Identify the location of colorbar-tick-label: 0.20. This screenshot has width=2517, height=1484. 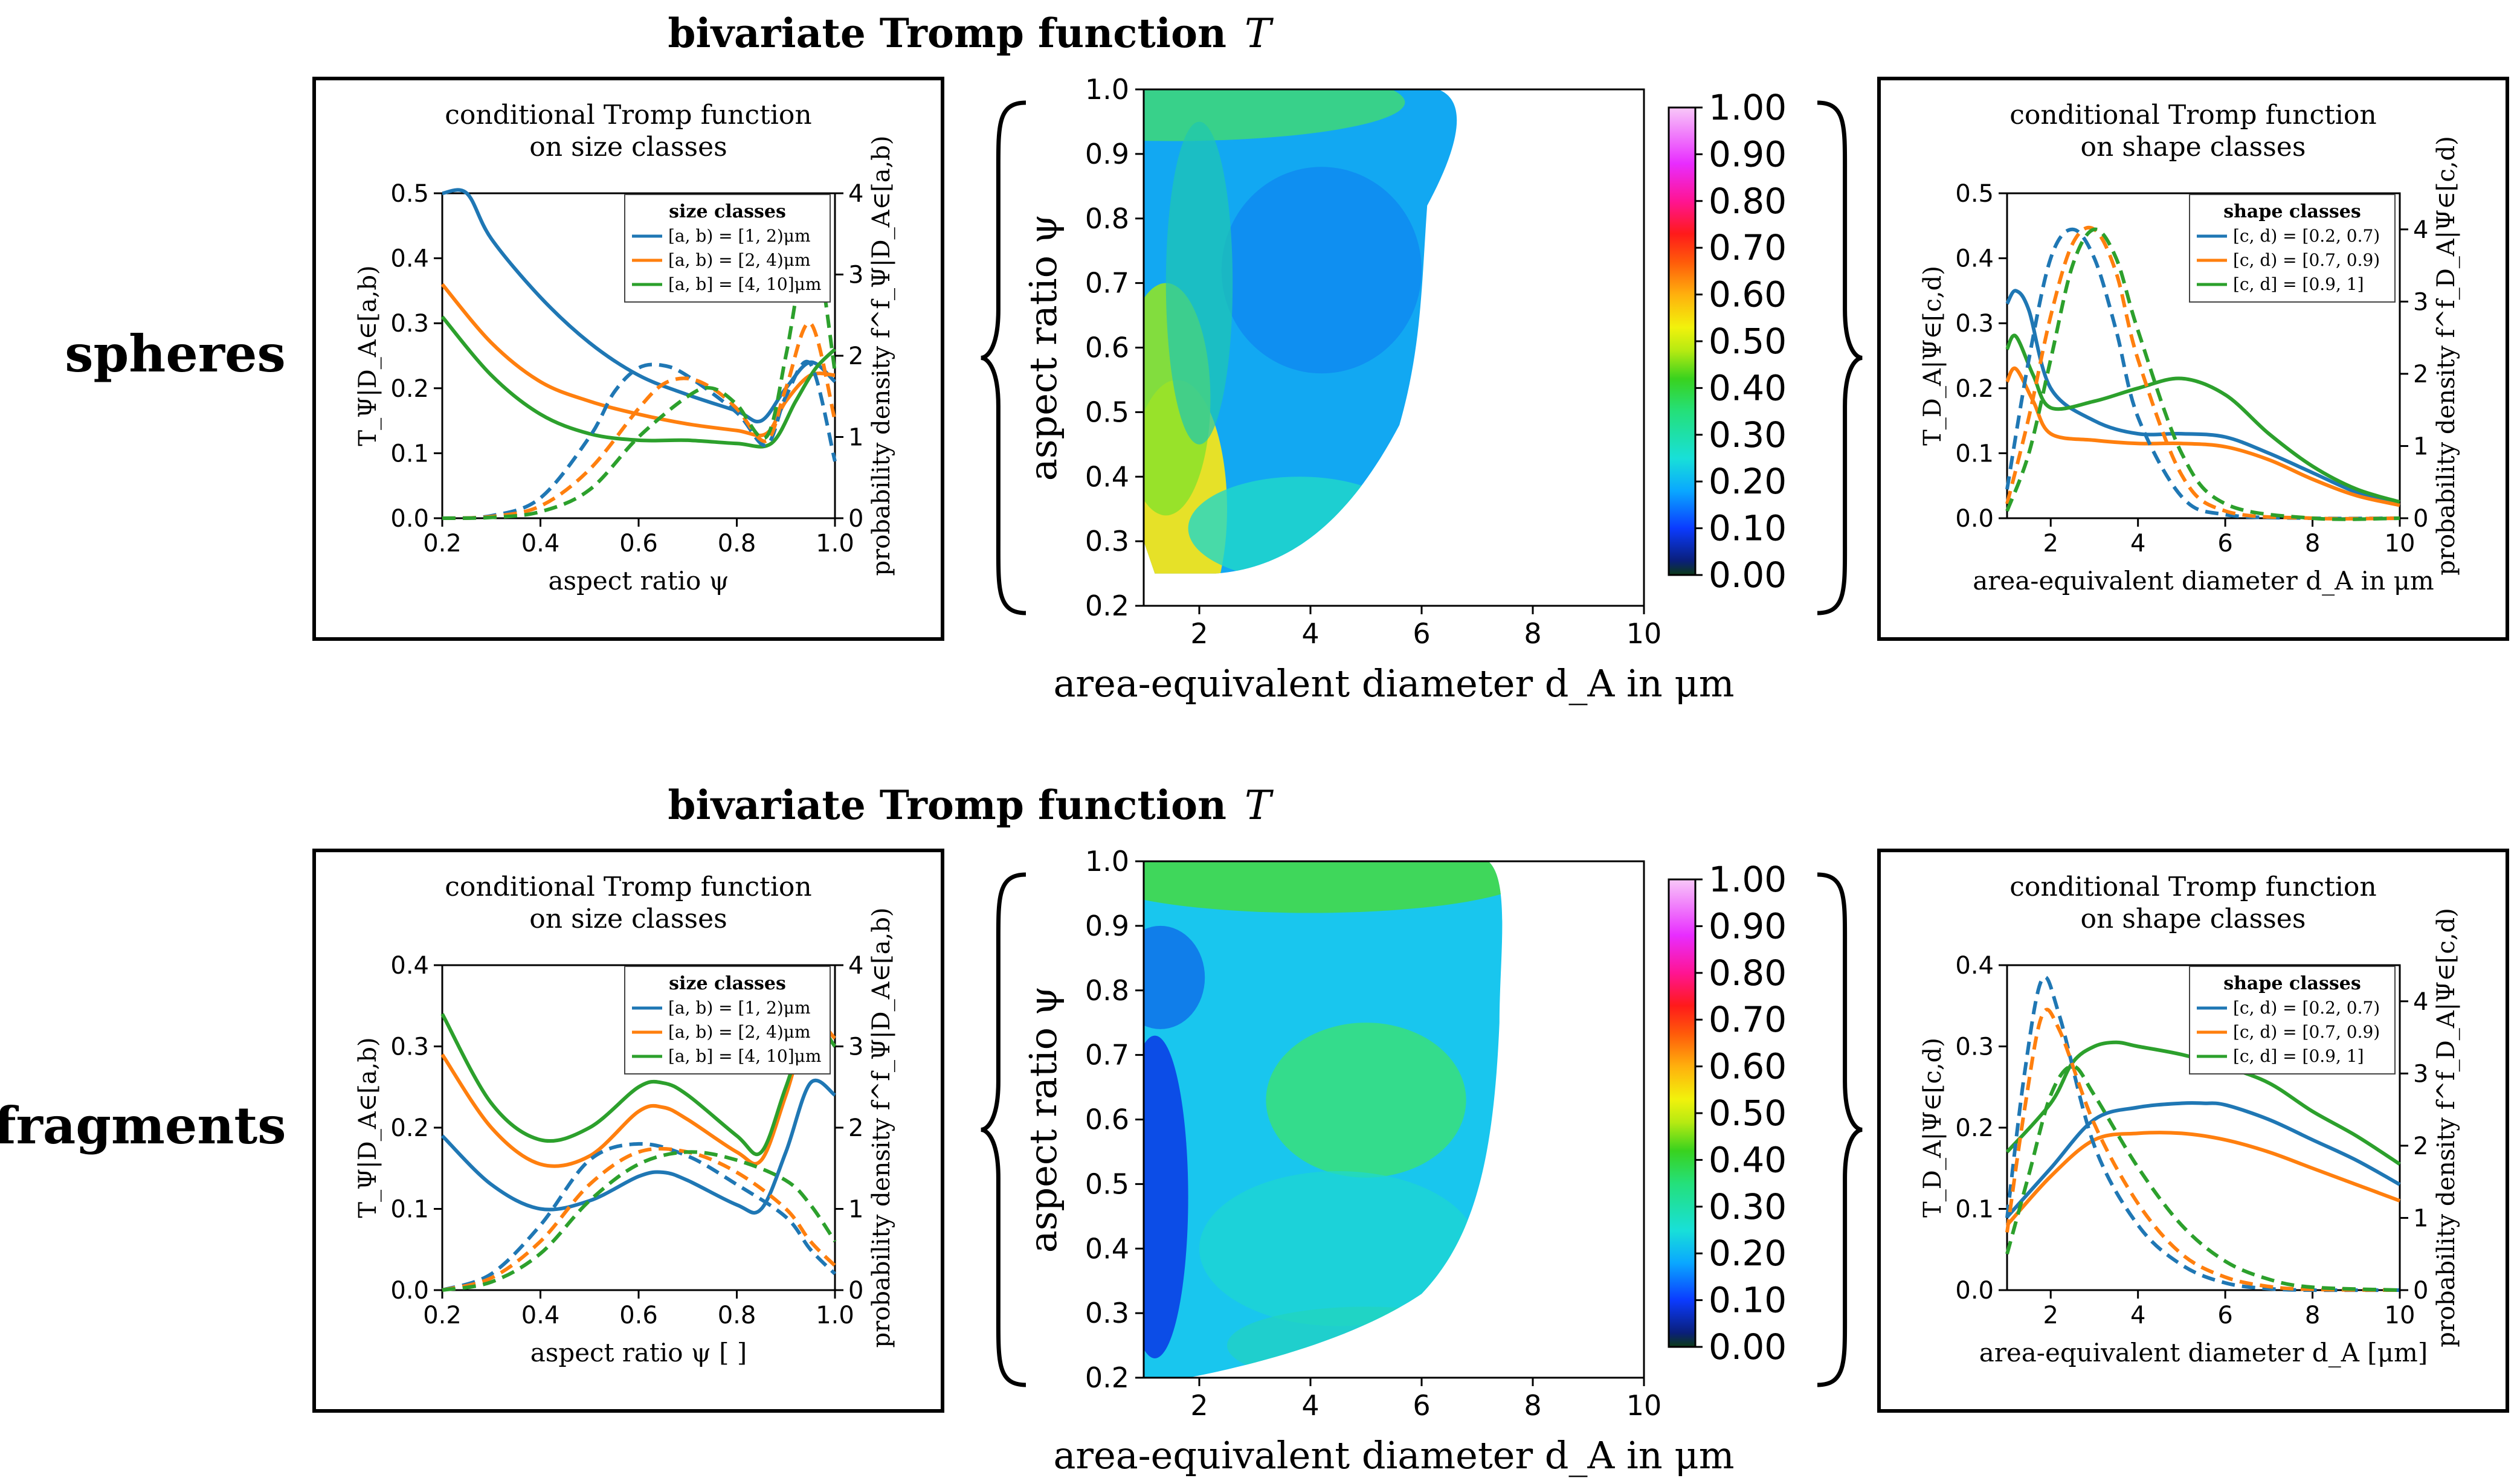
(1748, 1254).